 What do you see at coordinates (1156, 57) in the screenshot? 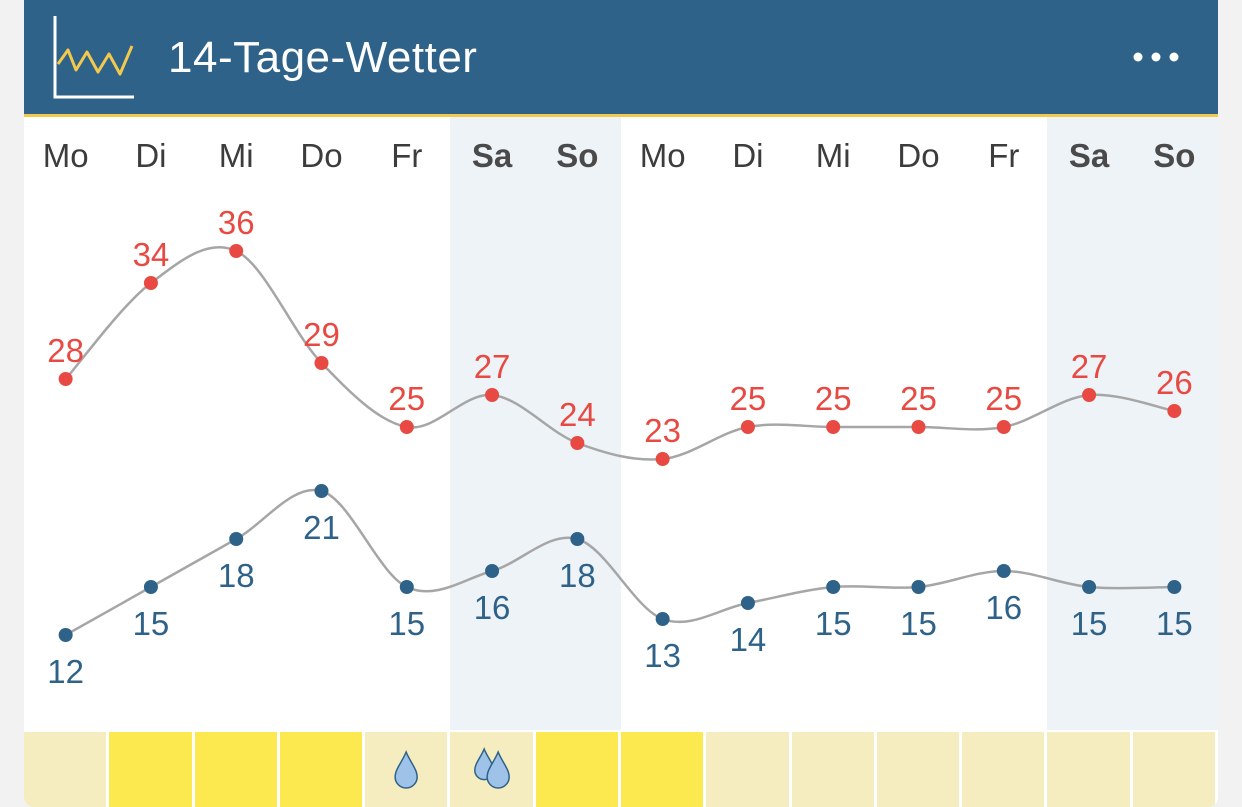
I see `more-dots-icon` at bounding box center [1156, 57].